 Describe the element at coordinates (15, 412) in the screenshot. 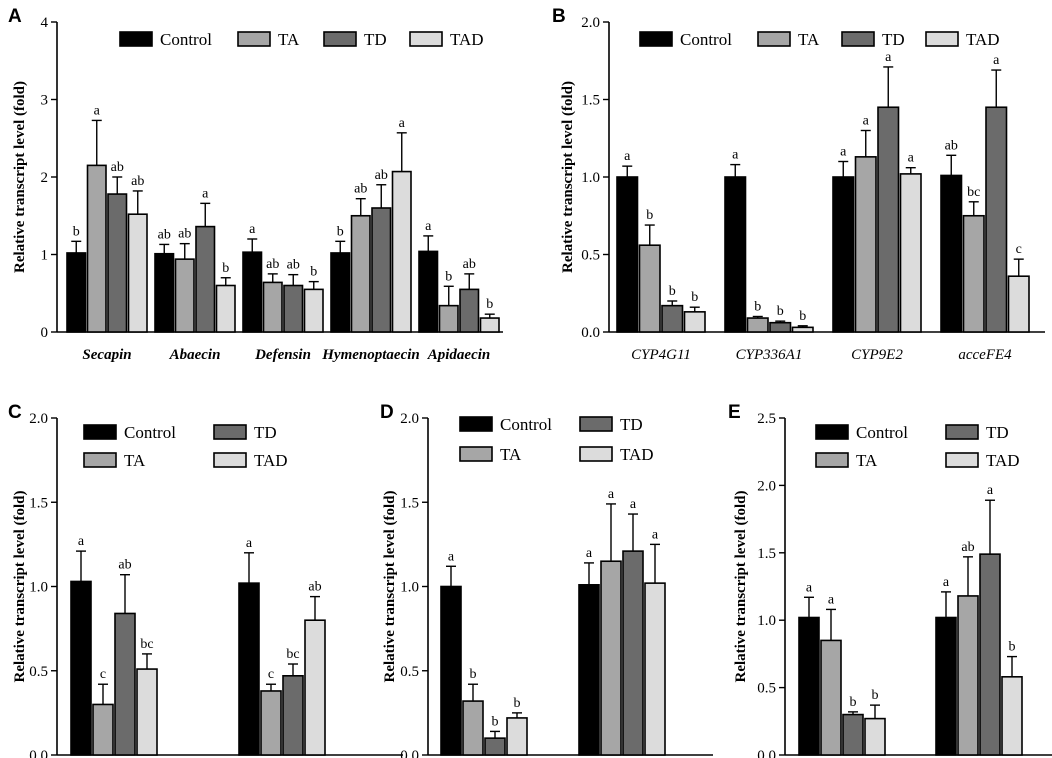

I see `panel-c-letter: C` at that location.